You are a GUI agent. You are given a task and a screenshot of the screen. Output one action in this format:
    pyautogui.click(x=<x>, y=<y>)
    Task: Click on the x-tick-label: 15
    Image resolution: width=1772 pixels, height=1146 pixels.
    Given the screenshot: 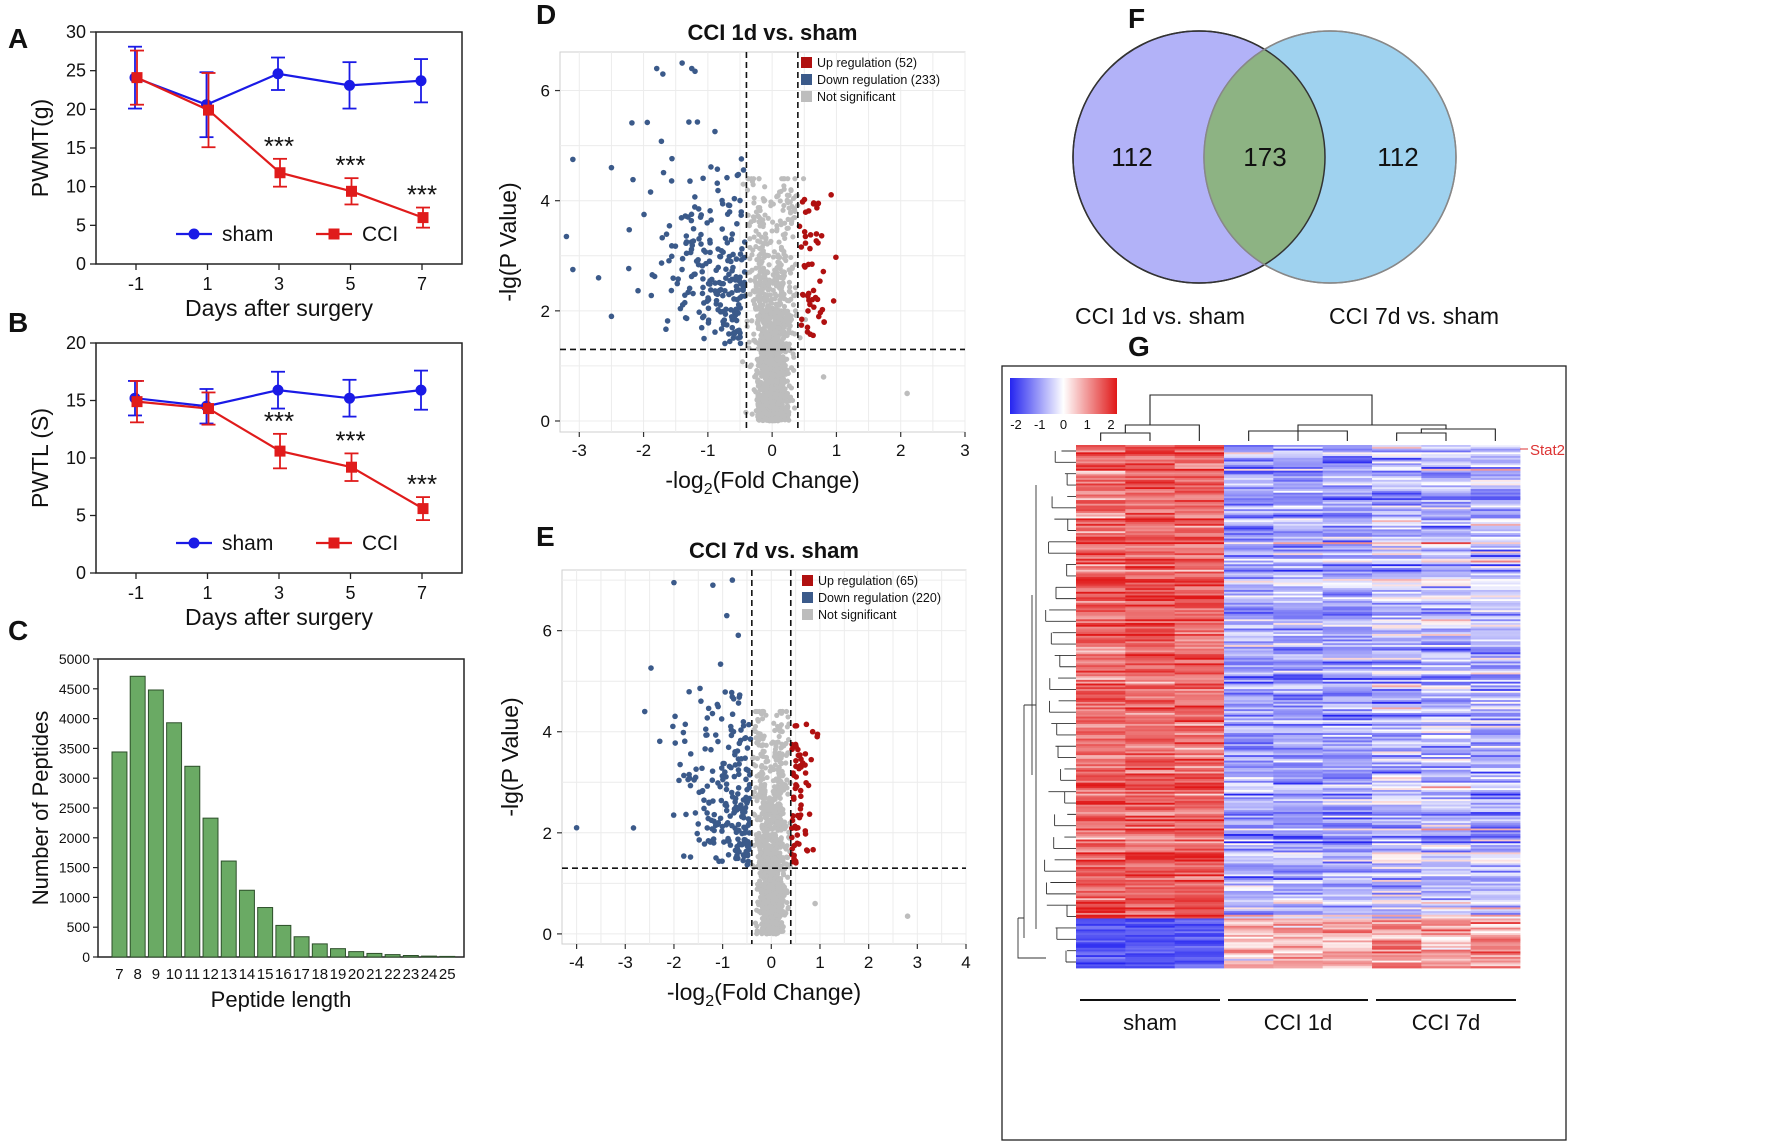 What is the action you would take?
    pyautogui.click(x=265, y=974)
    